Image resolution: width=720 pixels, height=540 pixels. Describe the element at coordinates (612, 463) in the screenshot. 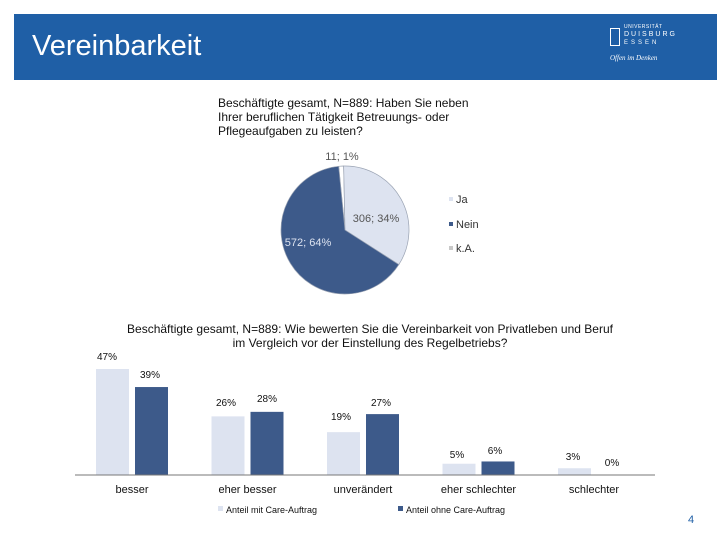

I see `bar-data-label: 0%` at that location.